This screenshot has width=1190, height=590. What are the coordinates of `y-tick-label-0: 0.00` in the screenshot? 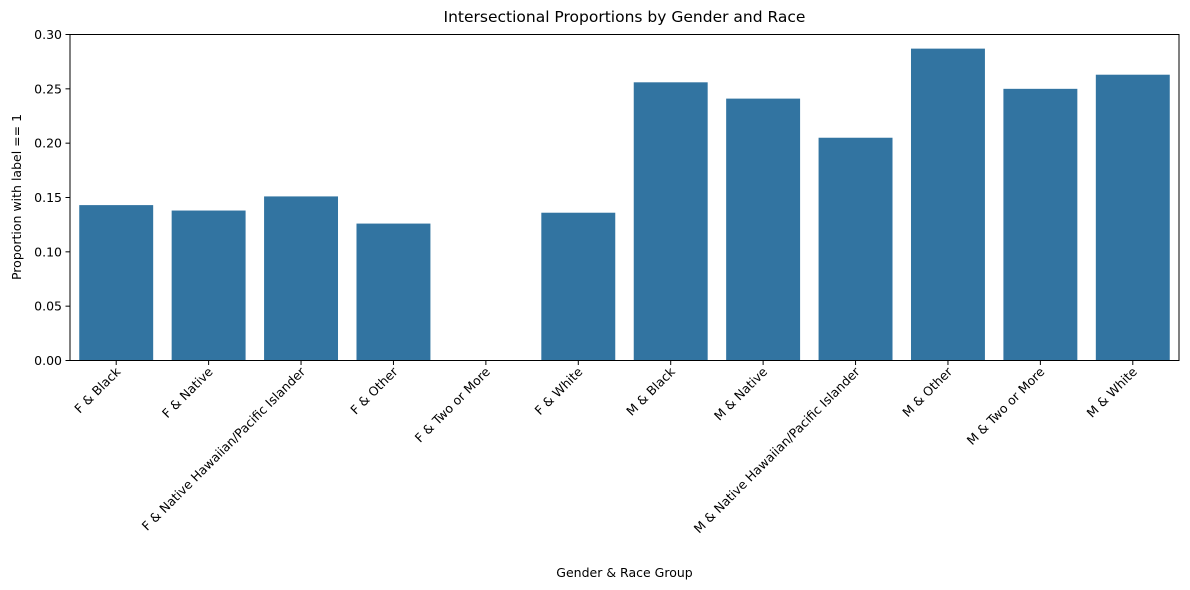 It's located at (48, 360).